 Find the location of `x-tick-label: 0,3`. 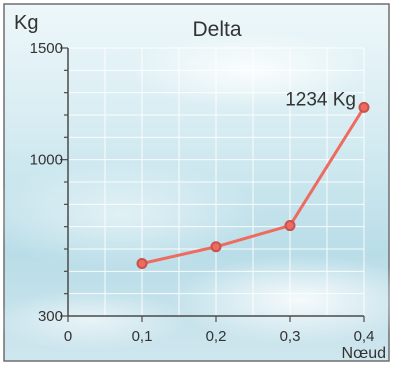

x-tick-label: 0,3 is located at coordinates (290, 336).